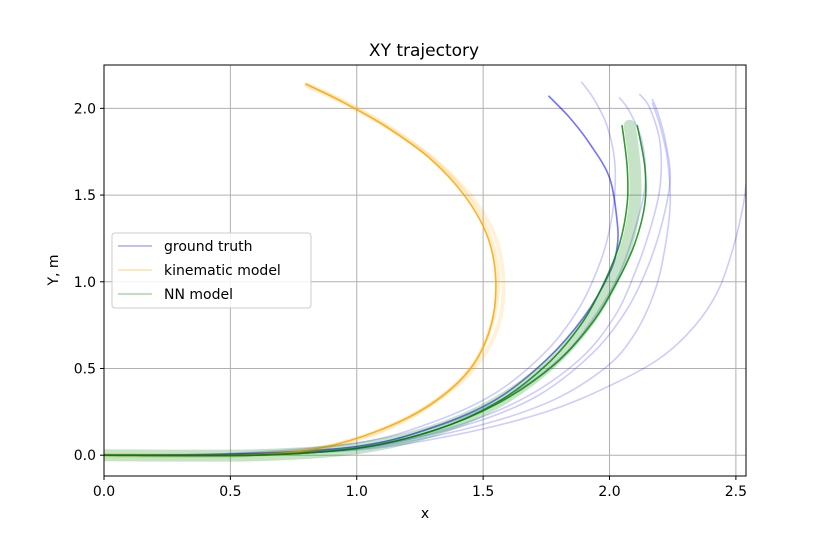 The width and height of the screenshot is (827, 535). What do you see at coordinates (85, 283) in the screenshot?
I see `y-tick-label: 1.0` at bounding box center [85, 283].